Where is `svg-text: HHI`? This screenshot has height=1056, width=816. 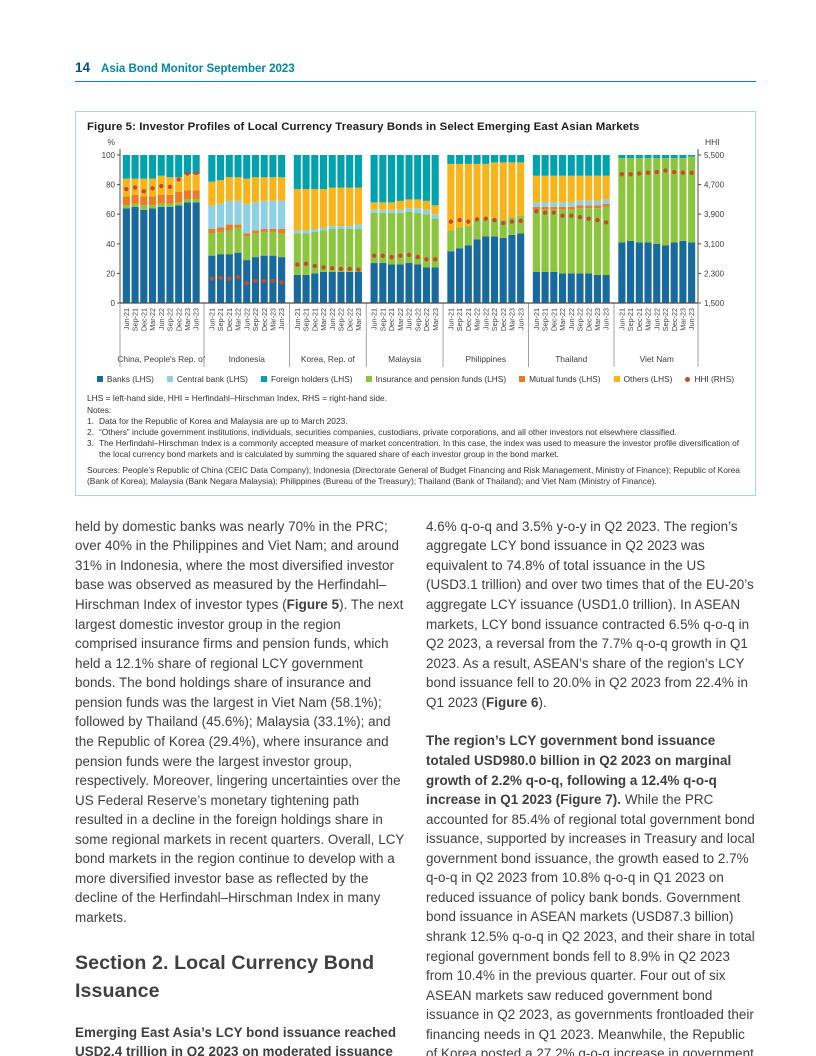 svg-text: HHI is located at coordinates (712, 142).